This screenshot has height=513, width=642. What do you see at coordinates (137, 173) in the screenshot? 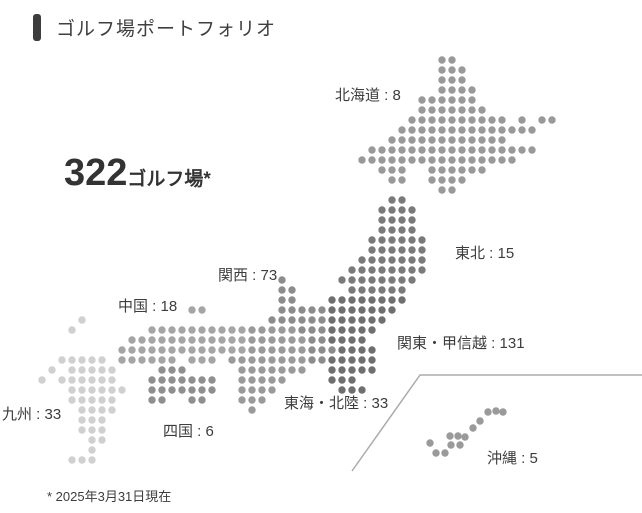
I see `total-count: 322ゴルフ場*` at bounding box center [137, 173].